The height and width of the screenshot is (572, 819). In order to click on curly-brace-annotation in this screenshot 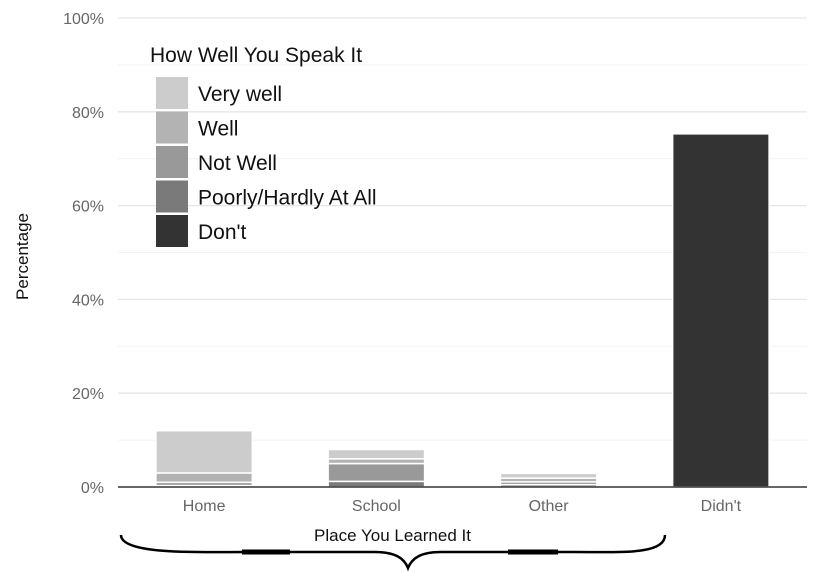, I will do `click(393, 553)`.